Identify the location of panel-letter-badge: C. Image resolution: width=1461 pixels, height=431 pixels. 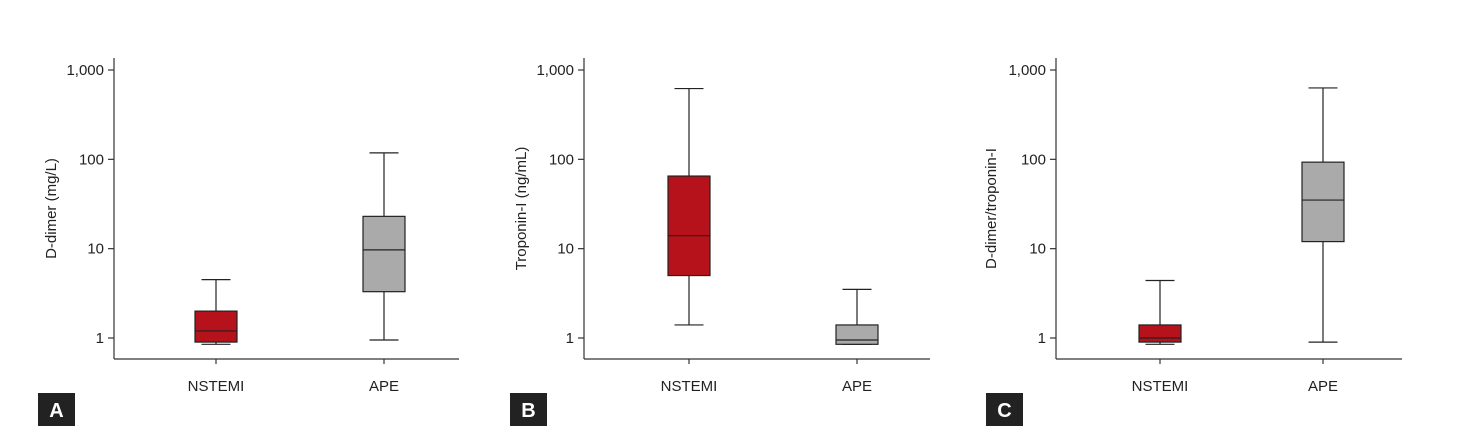
(1004, 409).